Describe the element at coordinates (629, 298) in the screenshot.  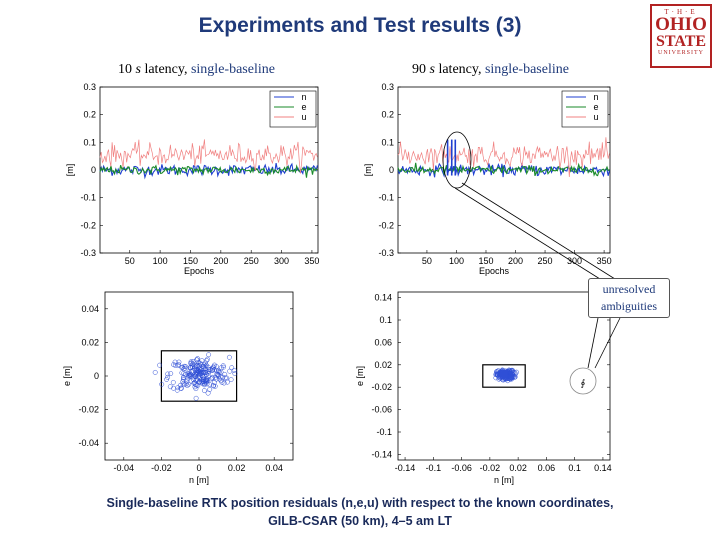
I see `callout-unresolved-ambiguities: unresolved ambiguities` at that location.